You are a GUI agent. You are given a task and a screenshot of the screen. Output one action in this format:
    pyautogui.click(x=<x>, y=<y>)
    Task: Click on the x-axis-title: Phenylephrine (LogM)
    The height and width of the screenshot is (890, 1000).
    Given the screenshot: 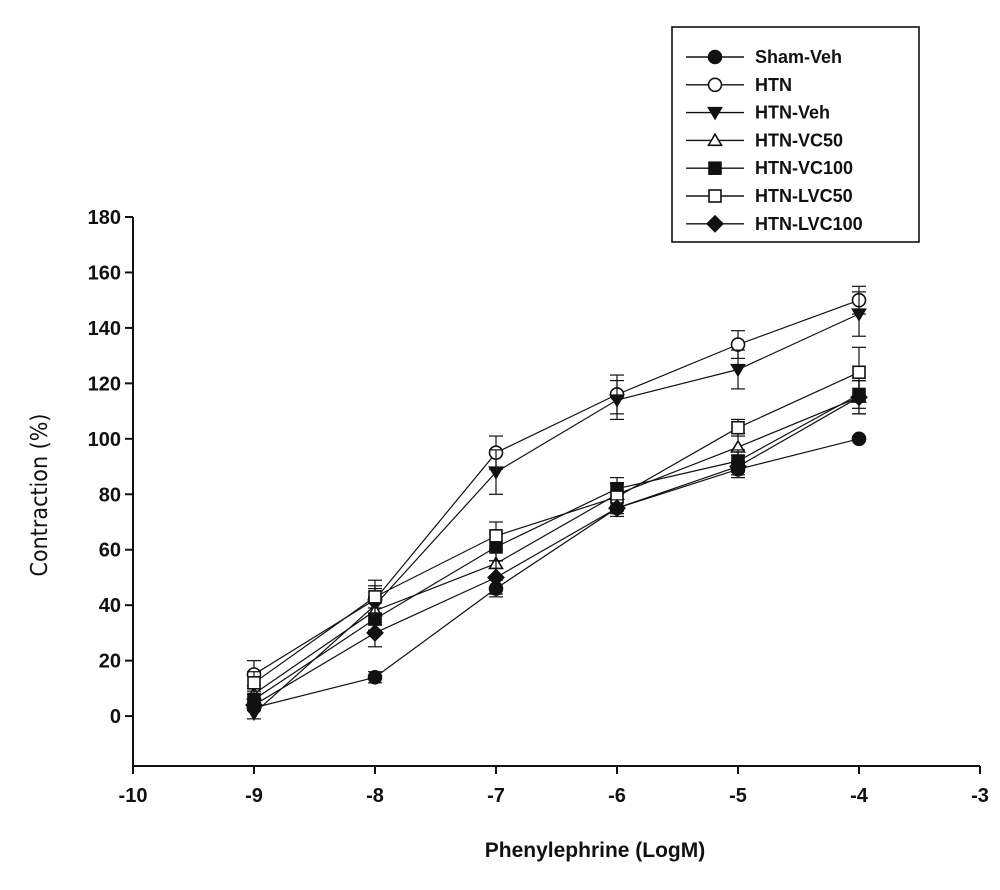 What is the action you would take?
    pyautogui.click(x=595, y=850)
    